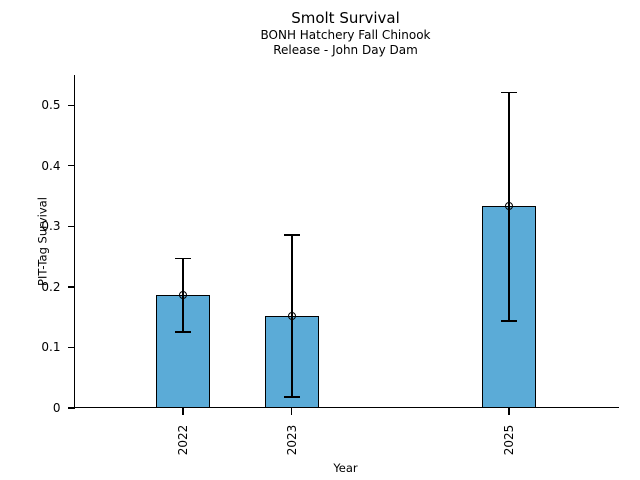 The width and height of the screenshot is (640, 480). What do you see at coordinates (70, 105) in the screenshot?
I see `y-tick-0.5` at bounding box center [70, 105].